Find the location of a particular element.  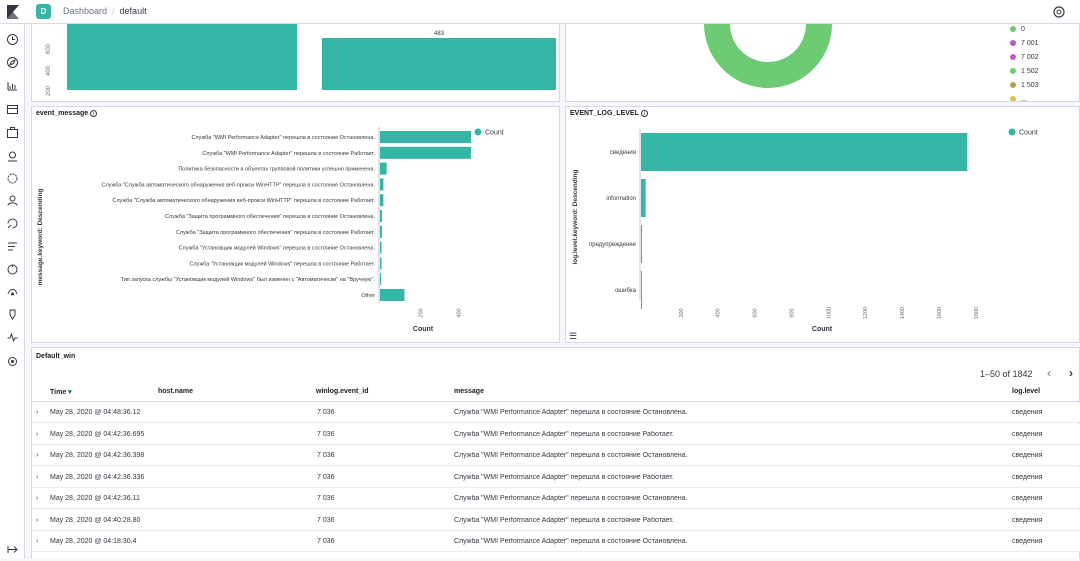

x-tick-label: 200 is located at coordinates (422, 312).